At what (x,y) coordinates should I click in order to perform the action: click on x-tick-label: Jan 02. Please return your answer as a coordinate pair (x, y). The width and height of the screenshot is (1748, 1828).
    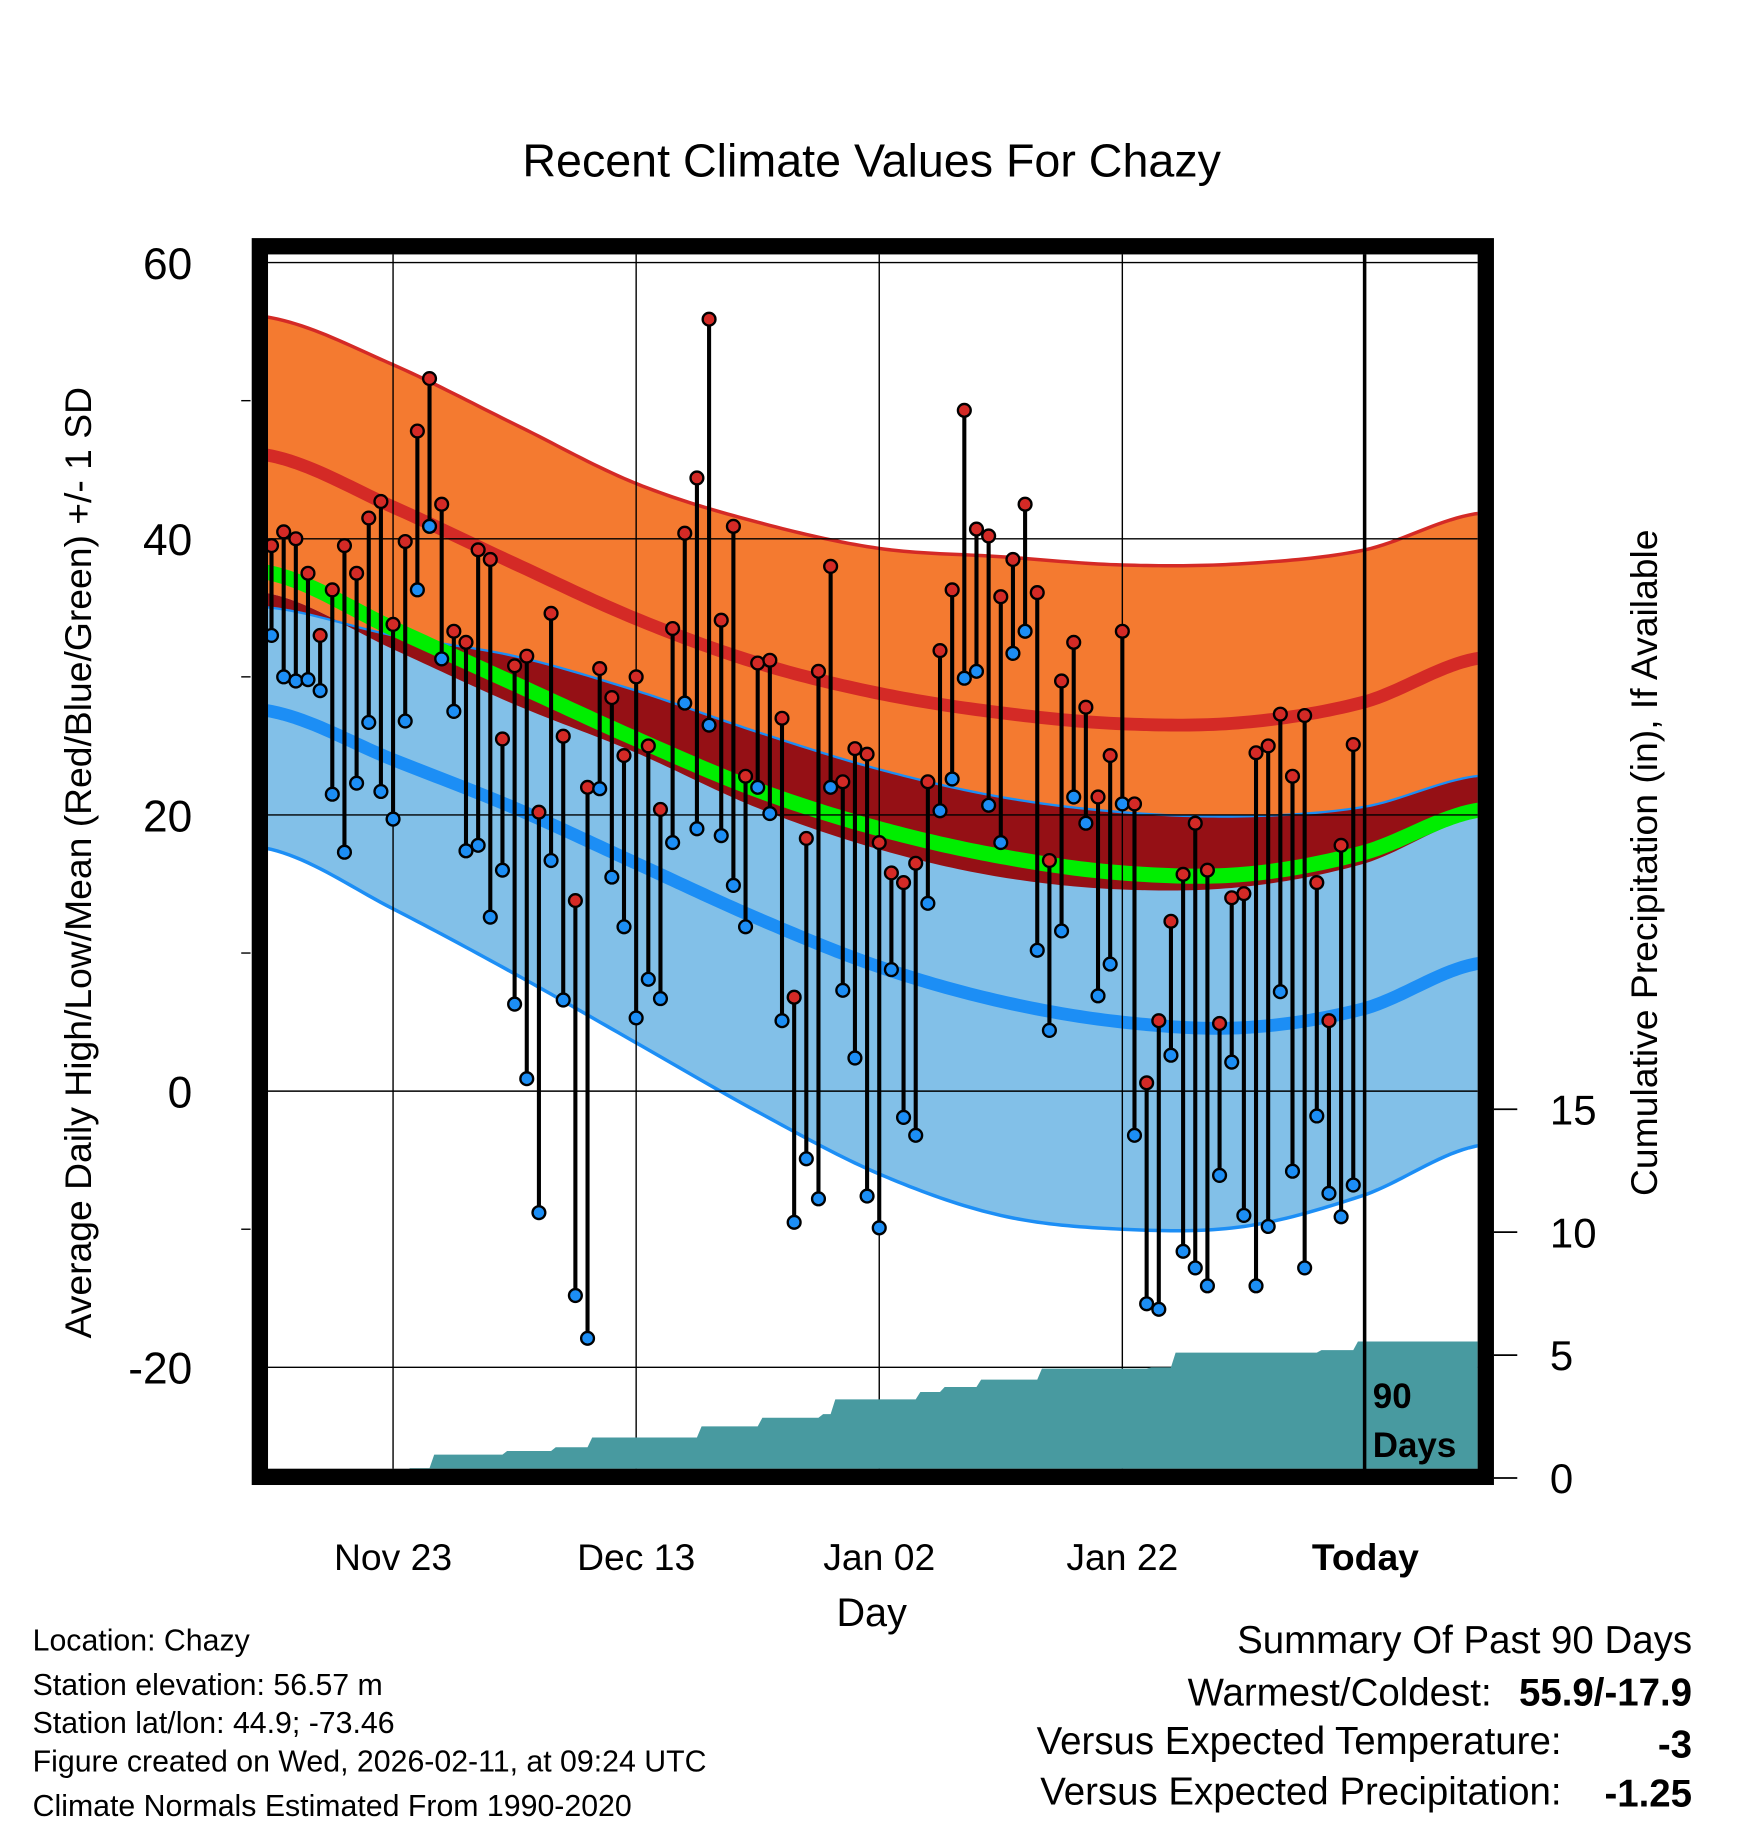
    Looking at the image, I should click on (879, 1557).